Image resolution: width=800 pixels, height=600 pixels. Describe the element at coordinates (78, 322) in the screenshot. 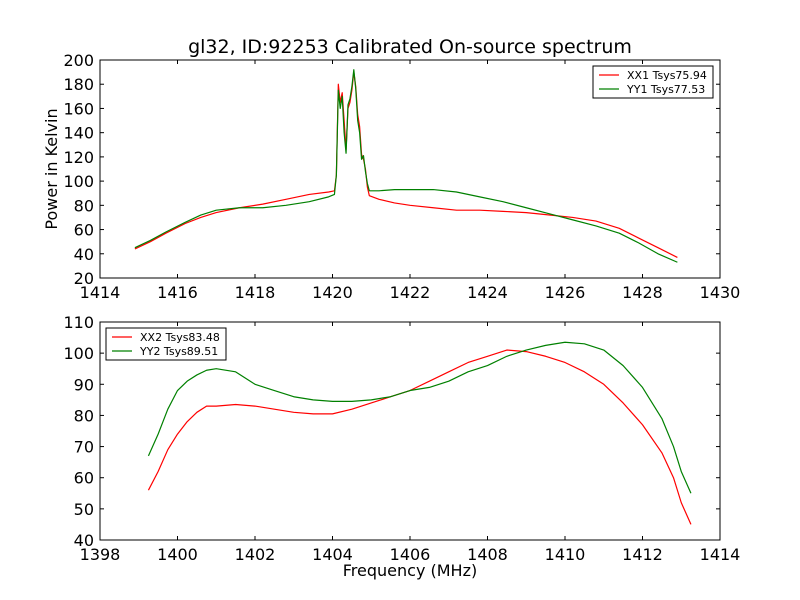

I see `bottom-y-tick-label: 110` at that location.